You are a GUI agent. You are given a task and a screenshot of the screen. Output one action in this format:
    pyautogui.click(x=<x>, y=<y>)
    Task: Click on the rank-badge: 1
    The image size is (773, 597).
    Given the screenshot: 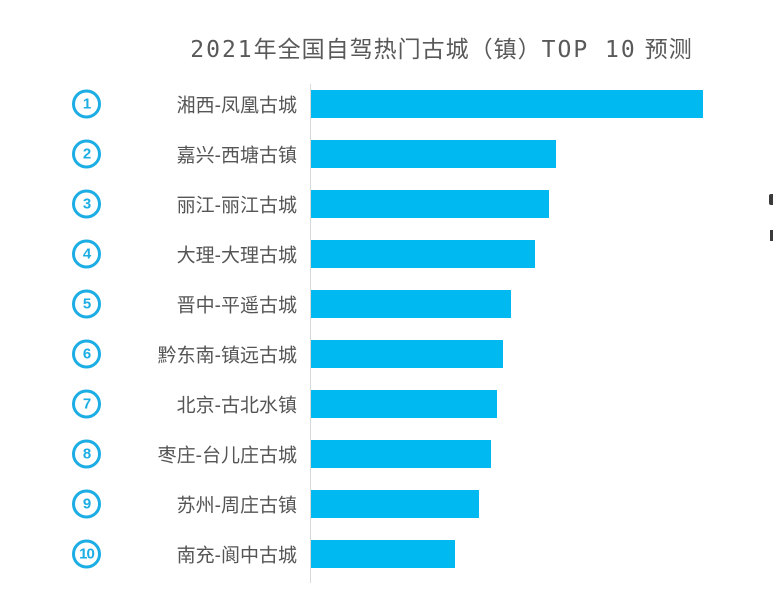 What is the action you would take?
    pyautogui.click(x=86, y=104)
    